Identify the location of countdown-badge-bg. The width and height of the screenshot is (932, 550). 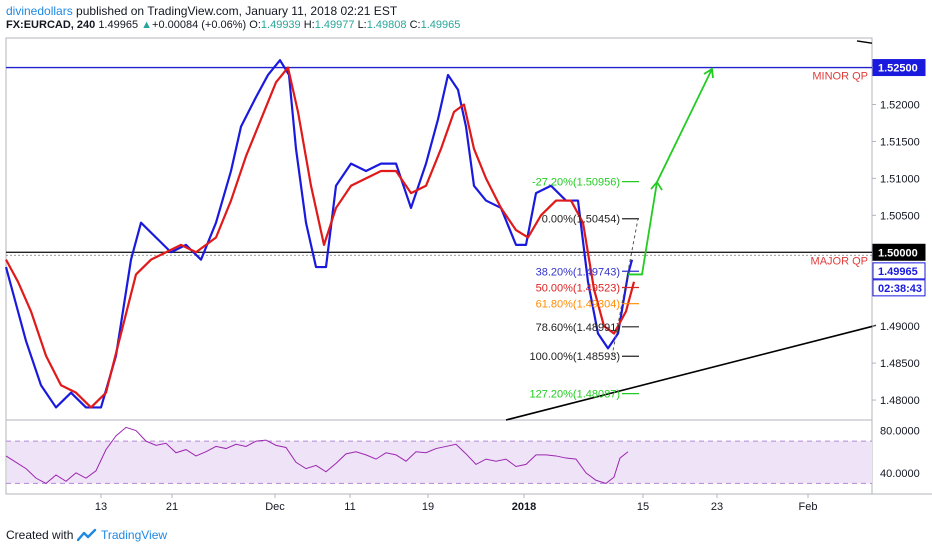
(899, 288).